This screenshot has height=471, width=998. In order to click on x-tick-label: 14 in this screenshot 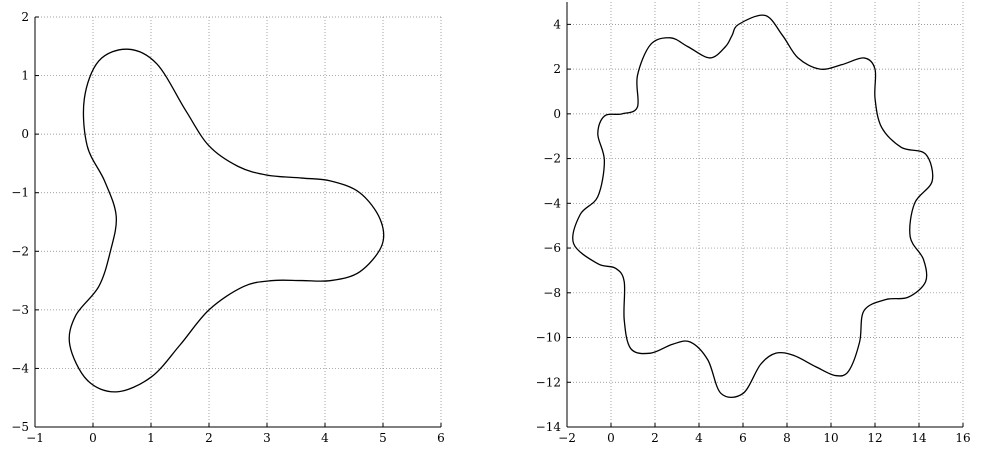, I will do `click(919, 438)`.